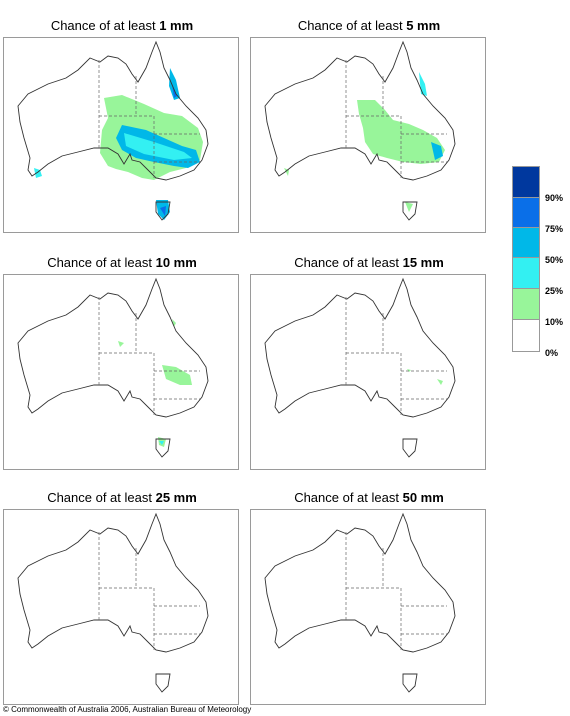  Describe the element at coordinates (122, 497) in the screenshot. I see `panel-title: Chance of at least 25 mm` at that location.